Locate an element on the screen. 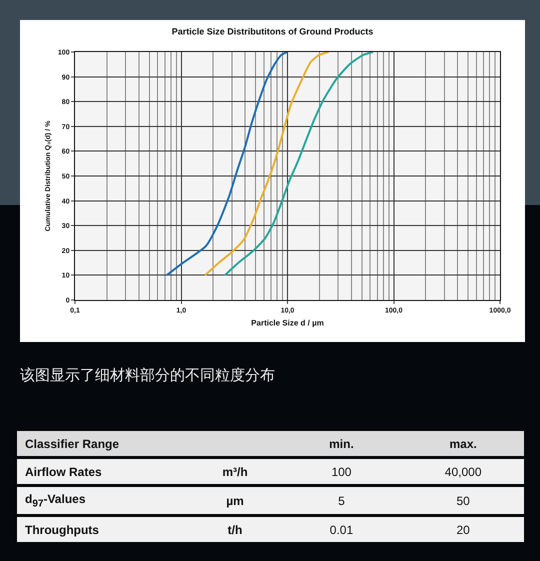  text: µm is located at coordinates (235, 500).